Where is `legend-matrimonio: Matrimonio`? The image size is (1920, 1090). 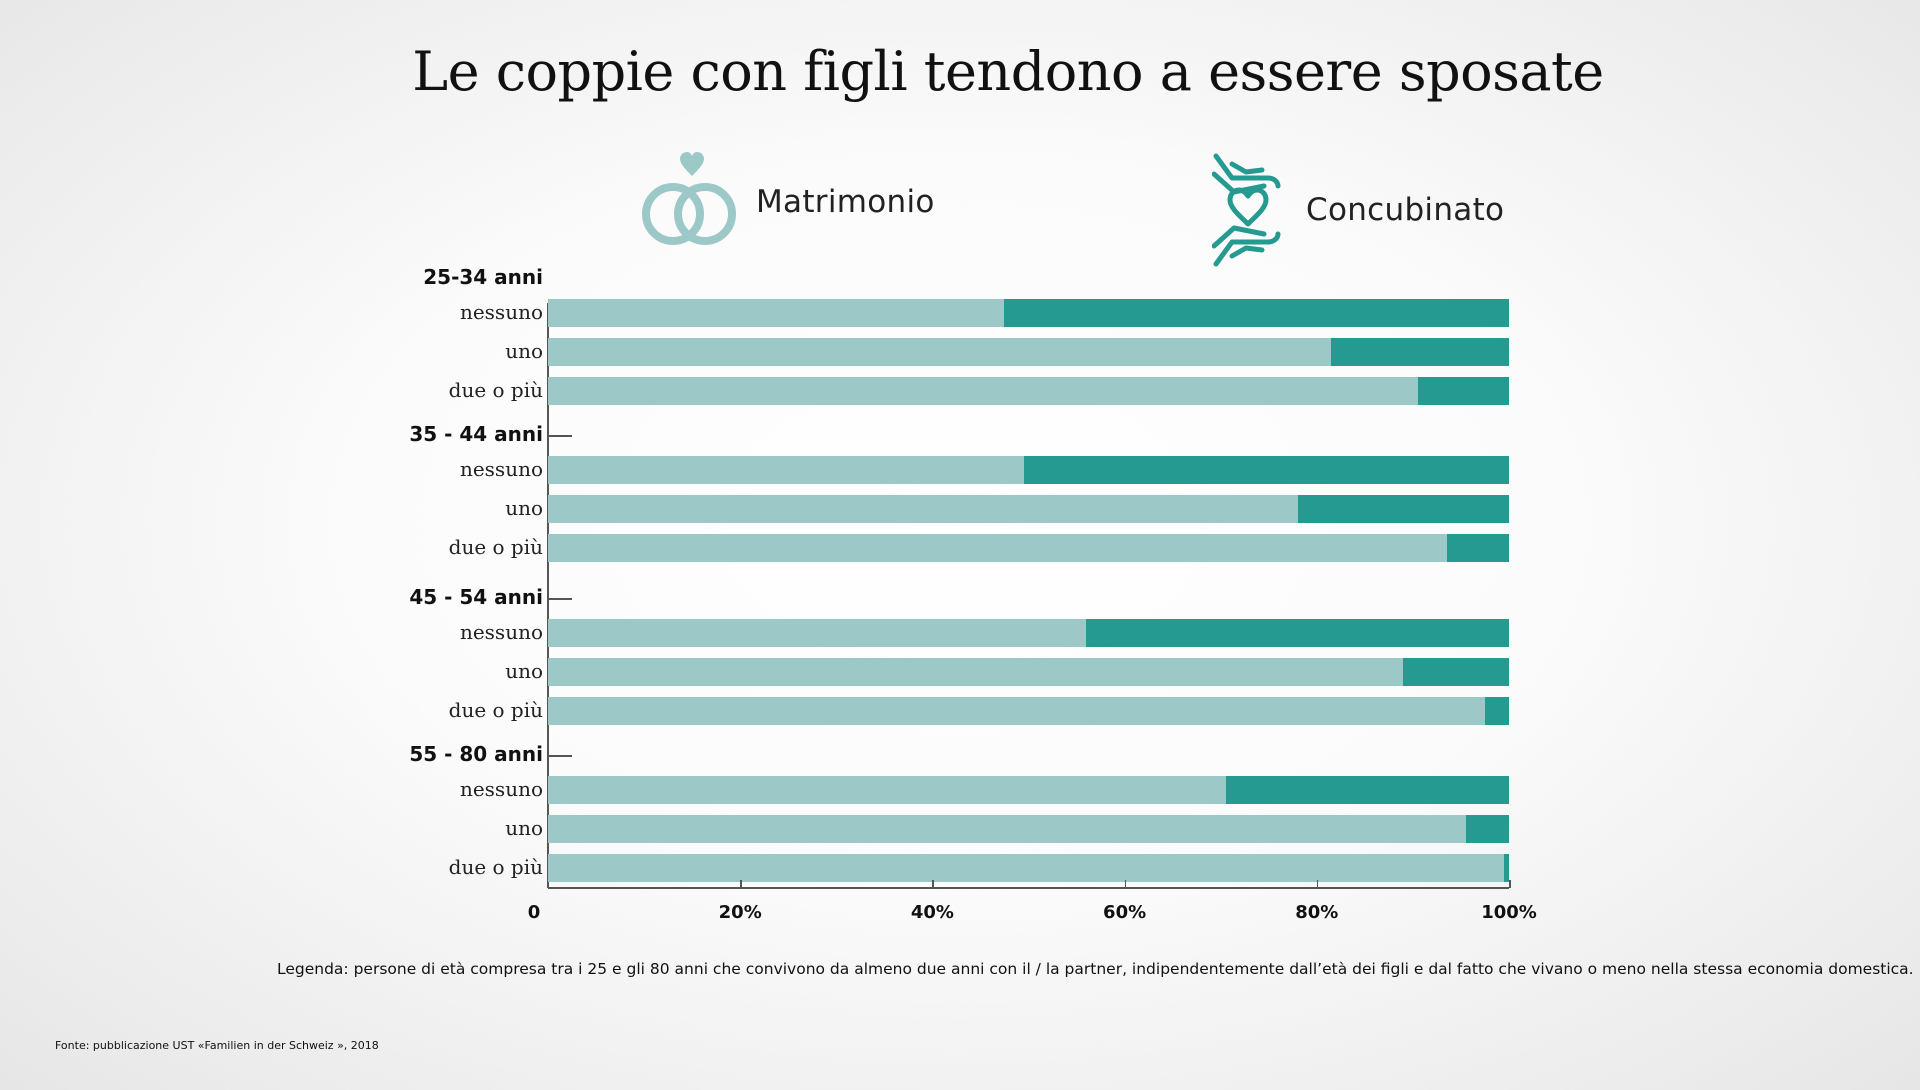
legend-matrimonio: Matrimonio is located at coordinates (787, 202).